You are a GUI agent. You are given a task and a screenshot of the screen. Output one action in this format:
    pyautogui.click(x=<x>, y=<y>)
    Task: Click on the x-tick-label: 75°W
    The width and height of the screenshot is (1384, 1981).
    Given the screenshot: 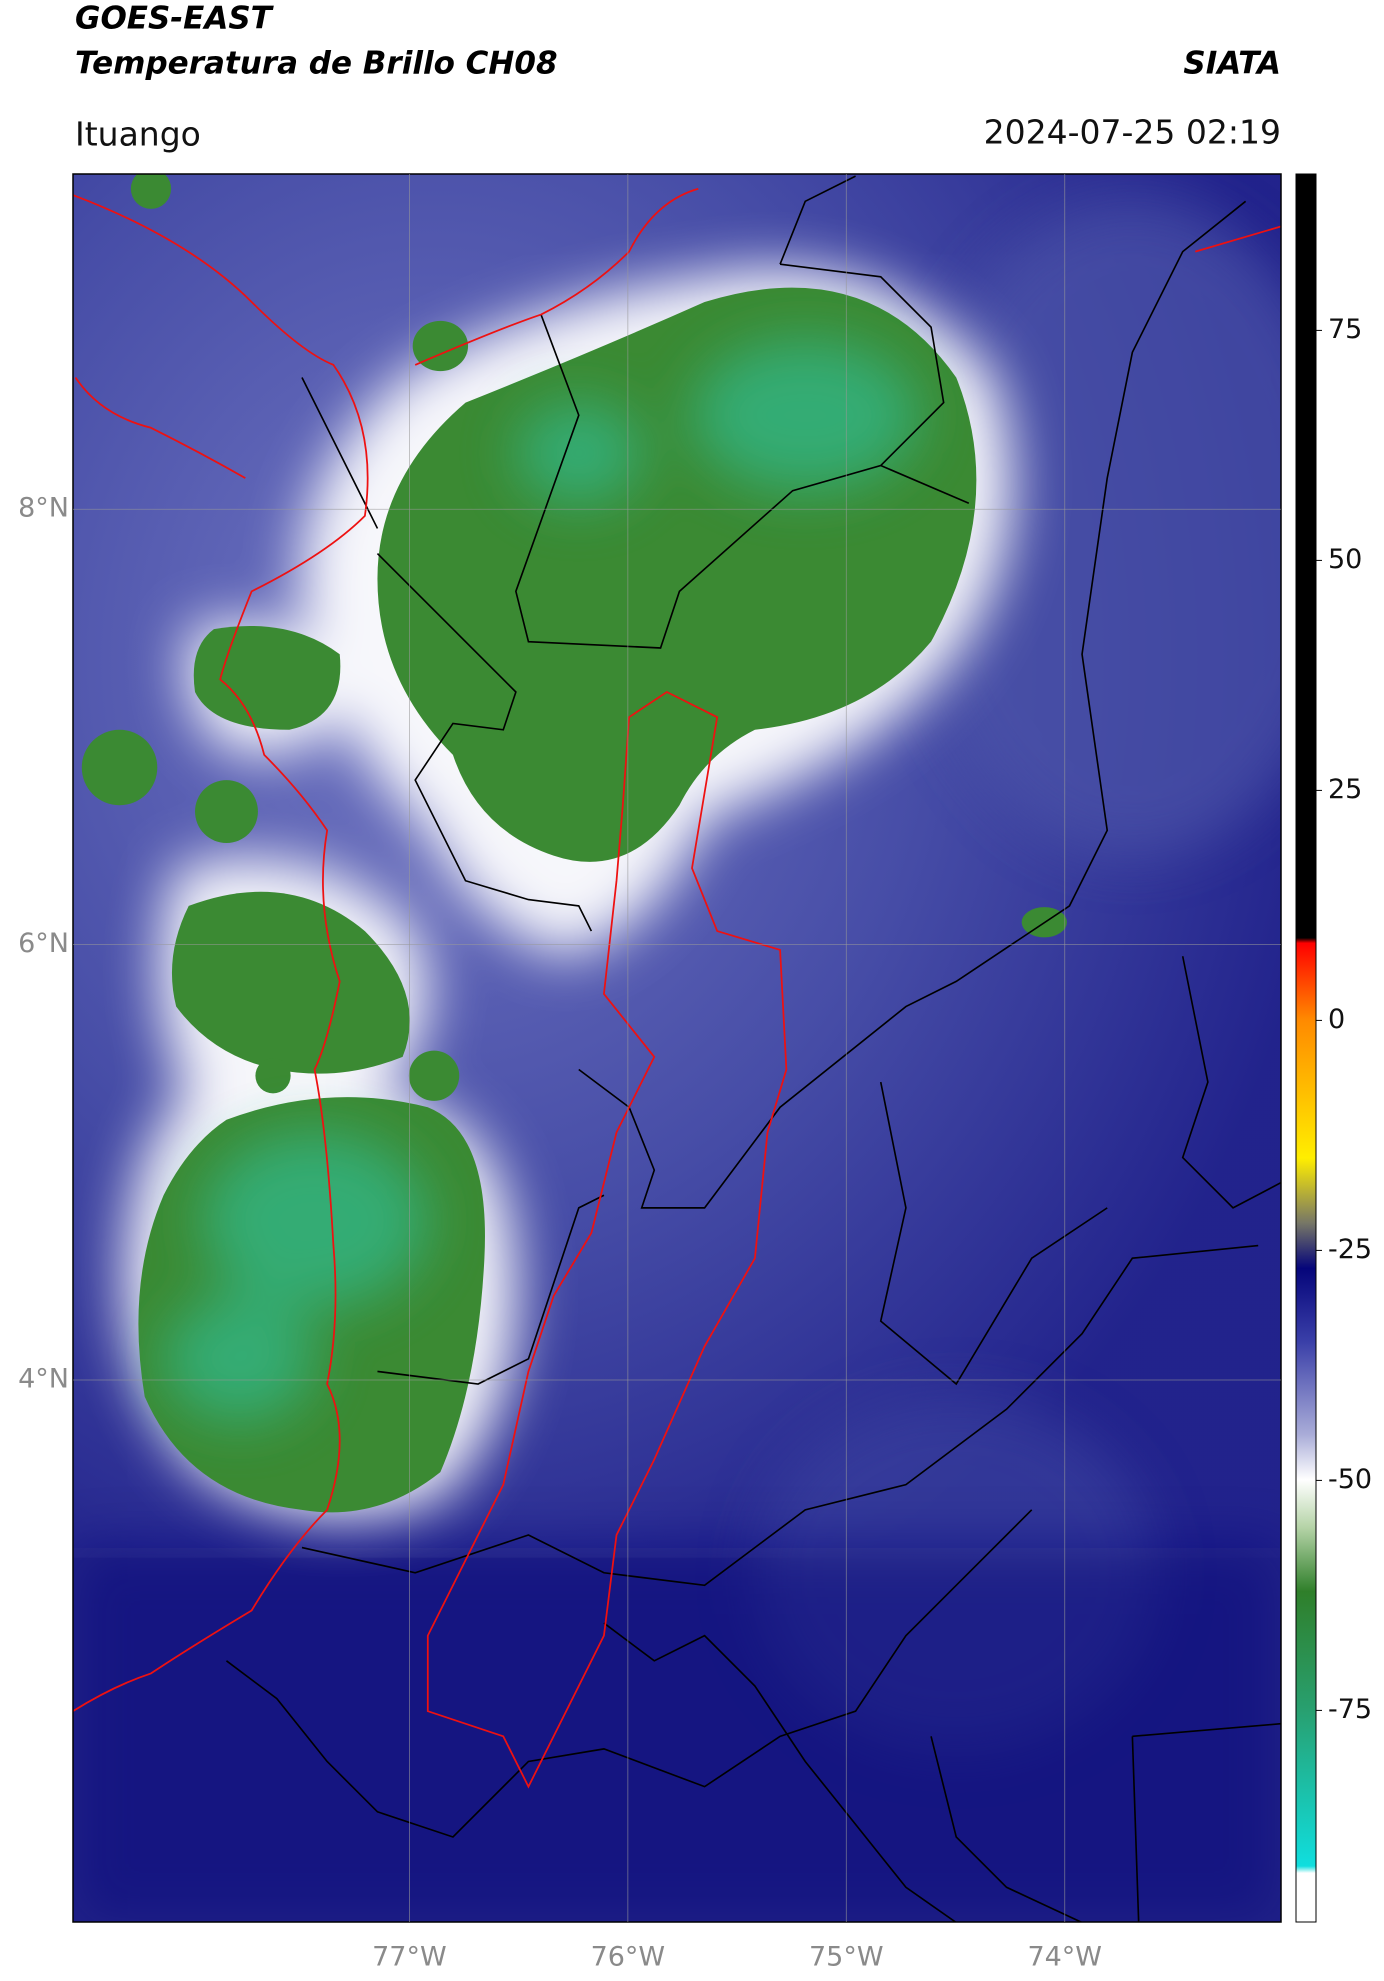 What is the action you would take?
    pyautogui.click(x=846, y=1957)
    